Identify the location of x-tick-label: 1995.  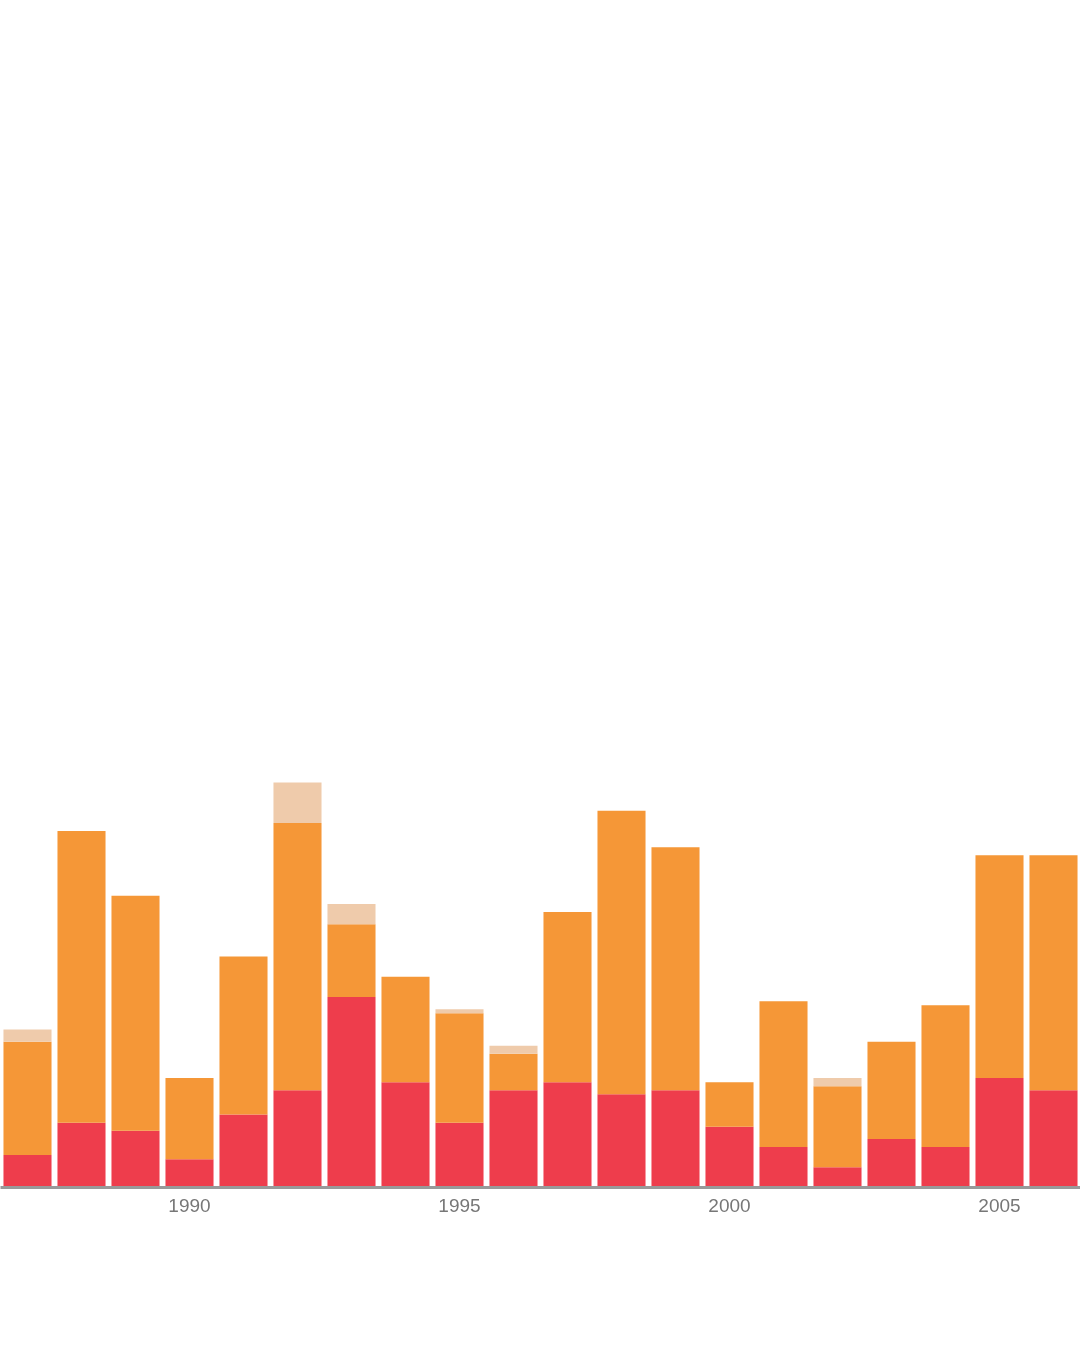
(459, 1205).